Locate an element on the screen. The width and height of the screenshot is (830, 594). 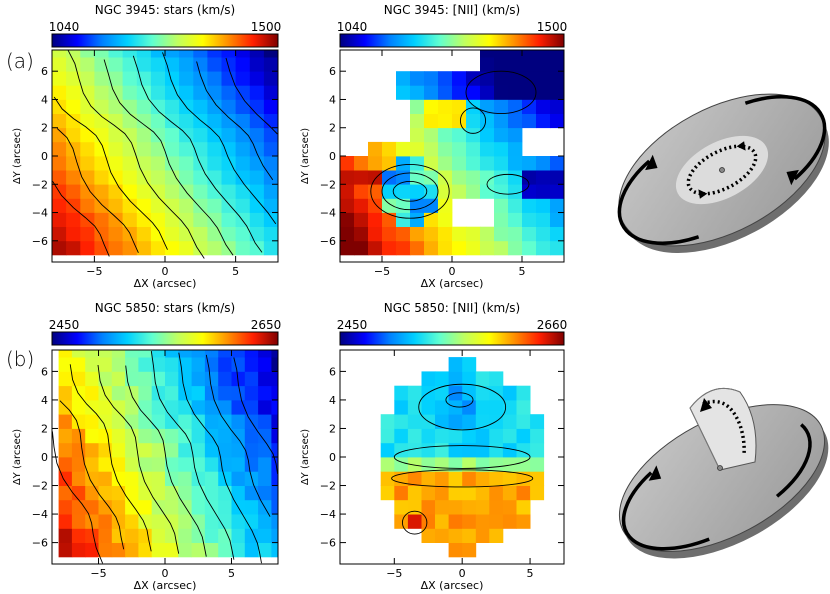
y-tick-label: −4 is located at coordinates (328, 514).